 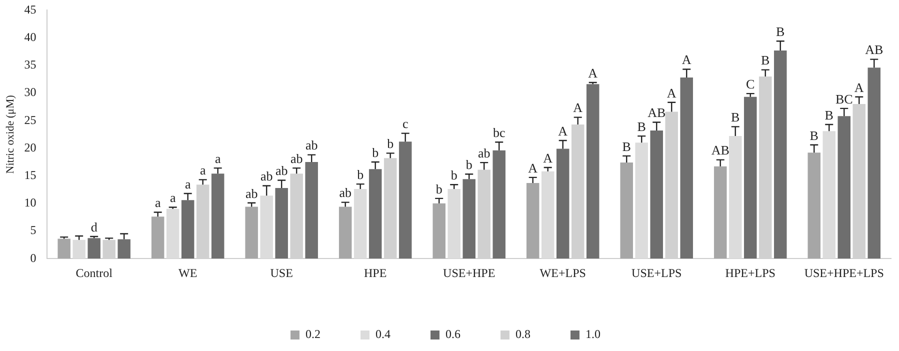 What do you see at coordinates (30, 65) in the screenshot?
I see `y-tick-label: 35` at bounding box center [30, 65].